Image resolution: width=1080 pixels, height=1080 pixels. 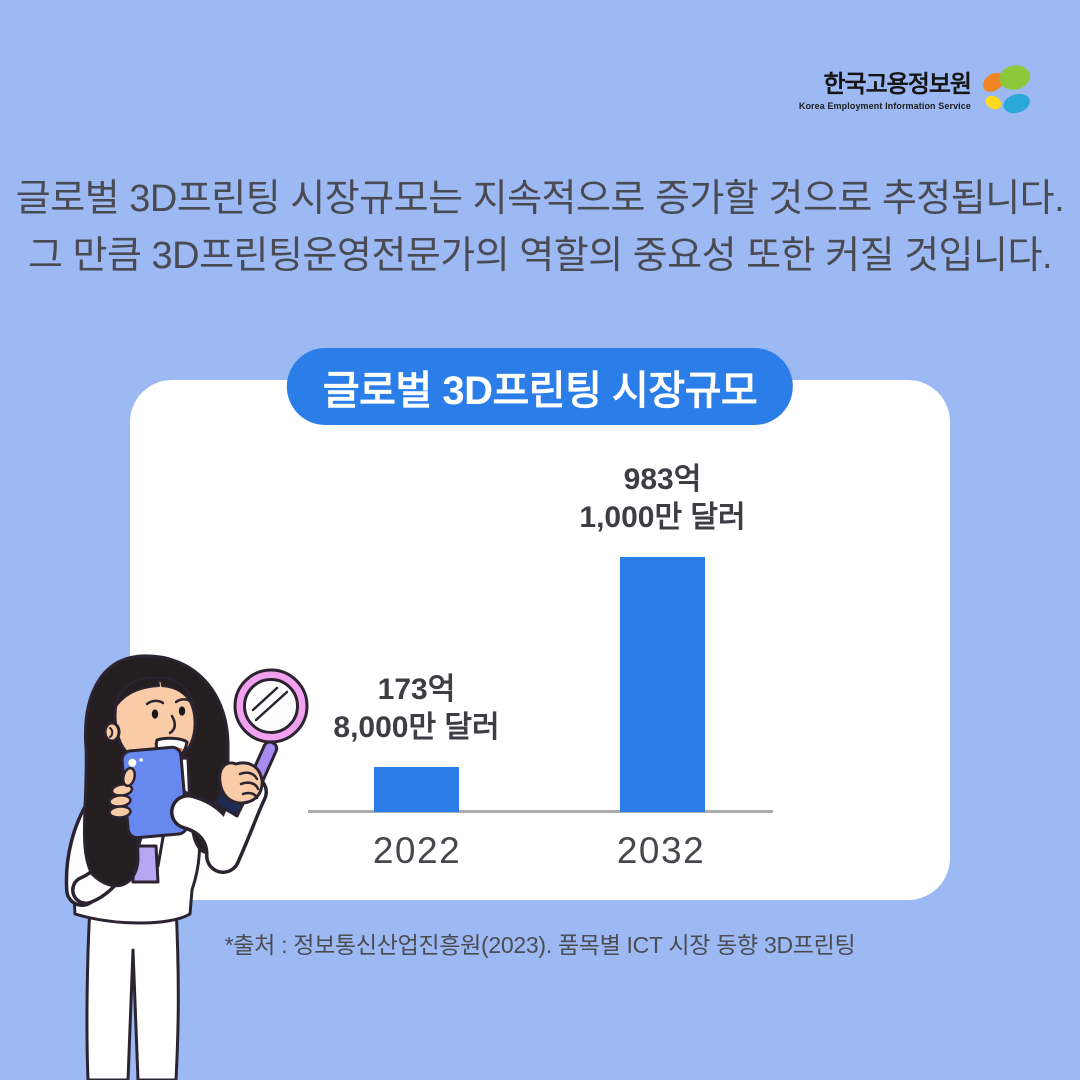 I want to click on value-label-line: 1,000만 달러, so click(x=662, y=517).